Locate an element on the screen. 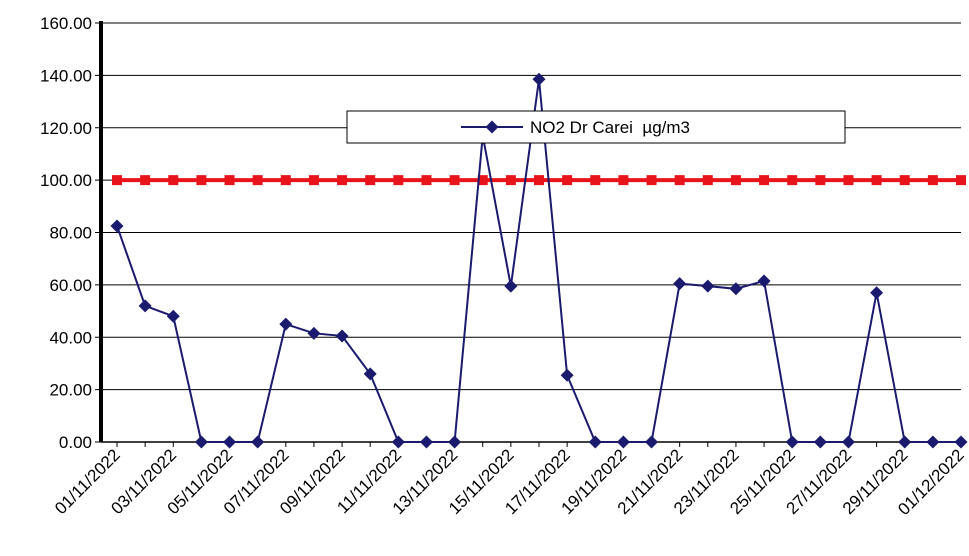 This screenshot has width=969, height=556. y-tick-label: 20.00 is located at coordinates (70, 390).